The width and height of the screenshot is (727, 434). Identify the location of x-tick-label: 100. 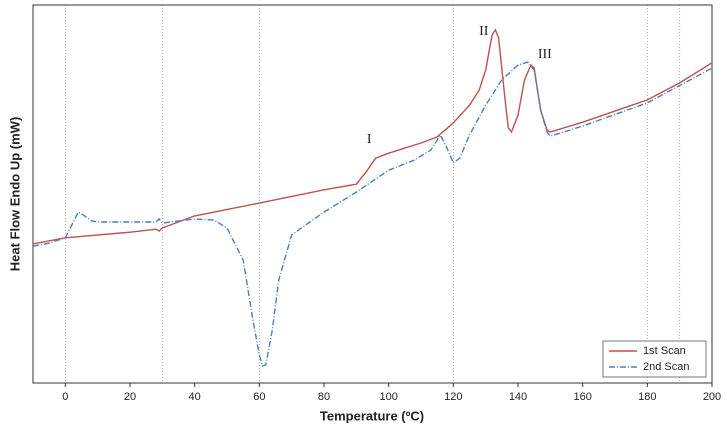
(388, 397).